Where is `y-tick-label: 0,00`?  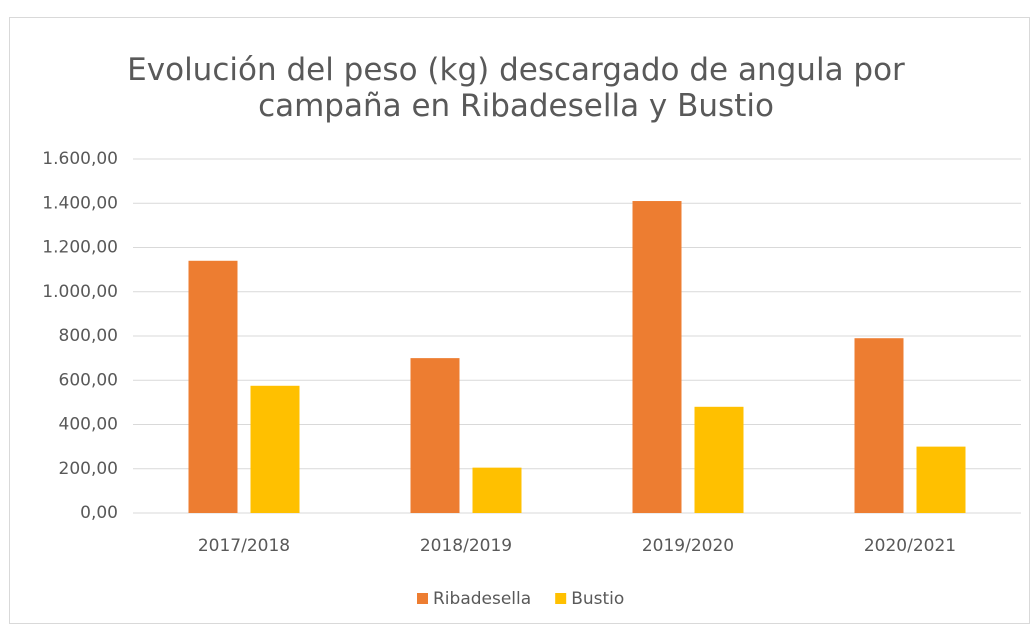
y-tick-label: 0,00 is located at coordinates (99, 513).